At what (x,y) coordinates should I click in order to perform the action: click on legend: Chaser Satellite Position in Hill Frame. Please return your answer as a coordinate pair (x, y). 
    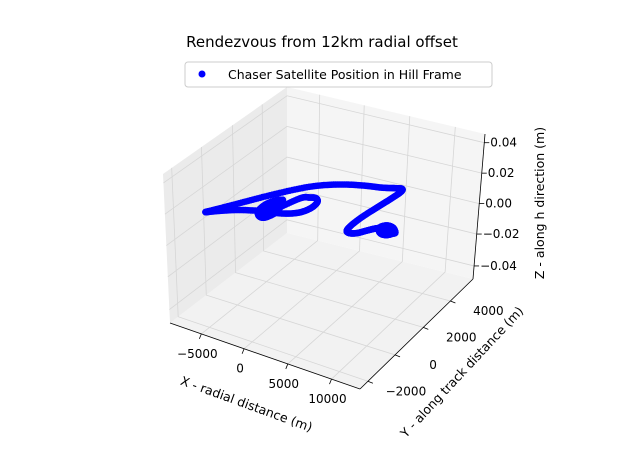
    Looking at the image, I should click on (338, 74).